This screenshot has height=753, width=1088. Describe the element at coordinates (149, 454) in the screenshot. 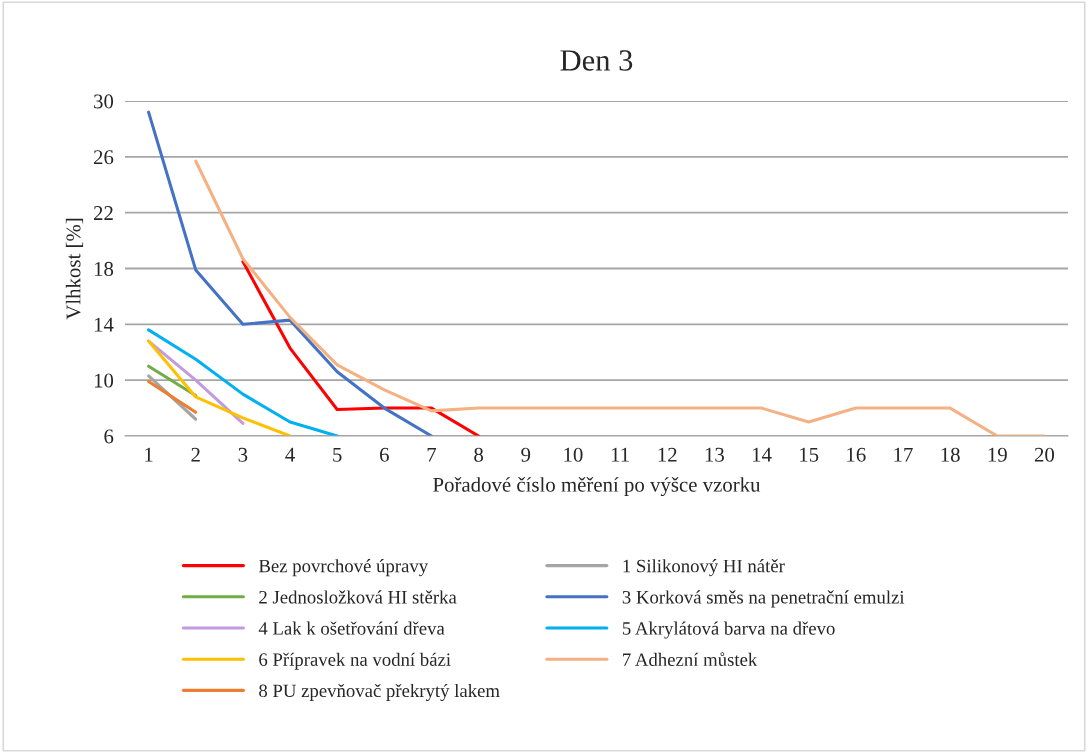

I see `x-tick-label: 1` at that location.